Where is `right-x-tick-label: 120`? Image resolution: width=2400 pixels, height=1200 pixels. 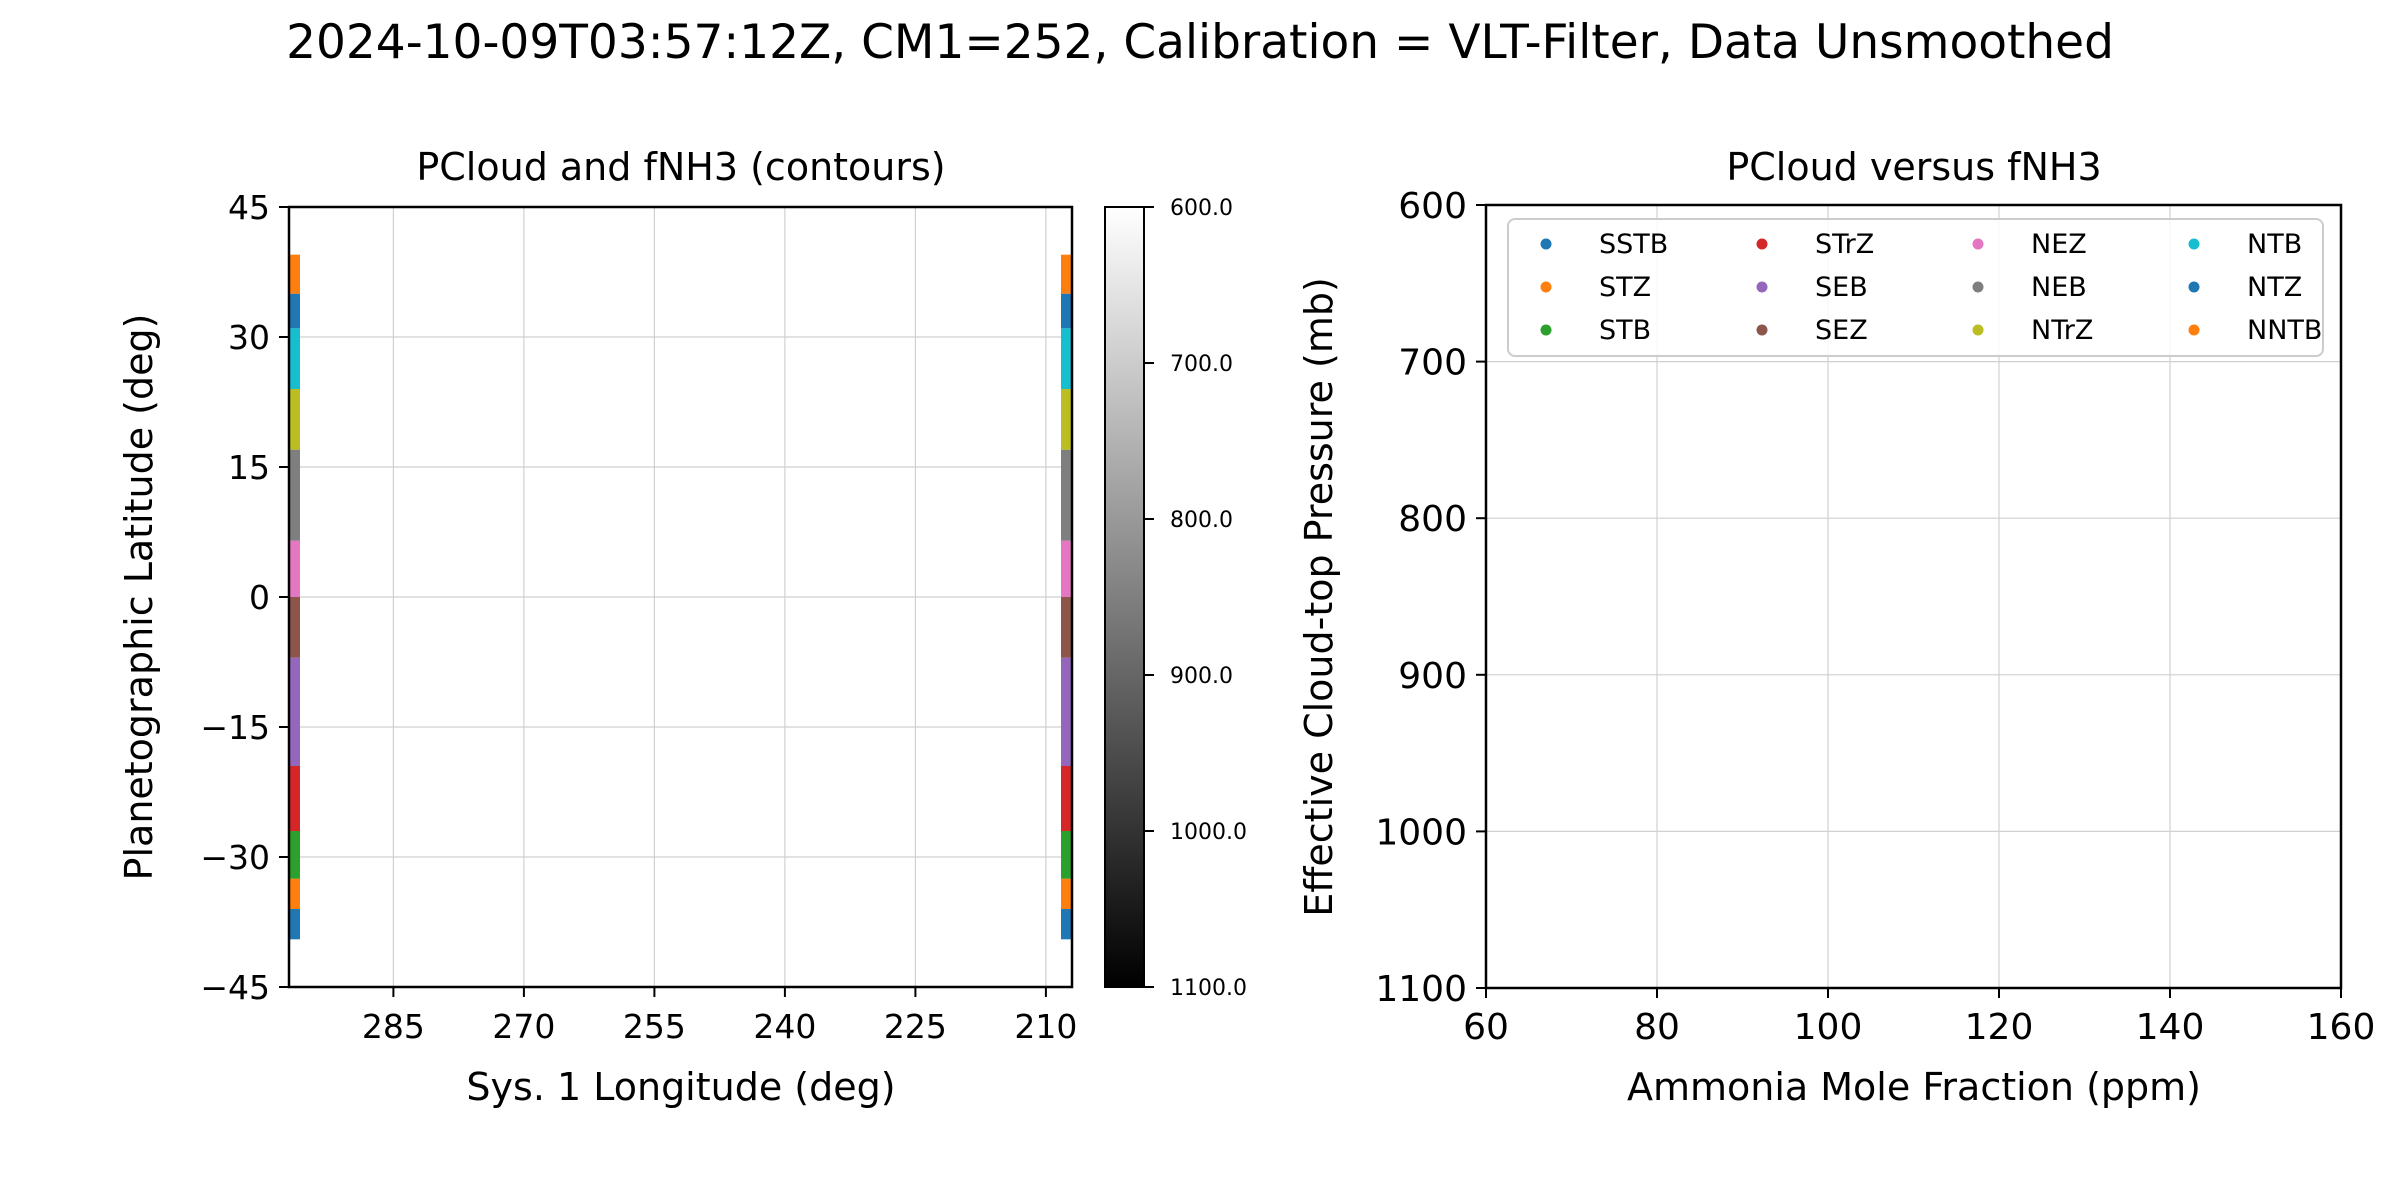 right-x-tick-label: 120 is located at coordinates (1999, 1027).